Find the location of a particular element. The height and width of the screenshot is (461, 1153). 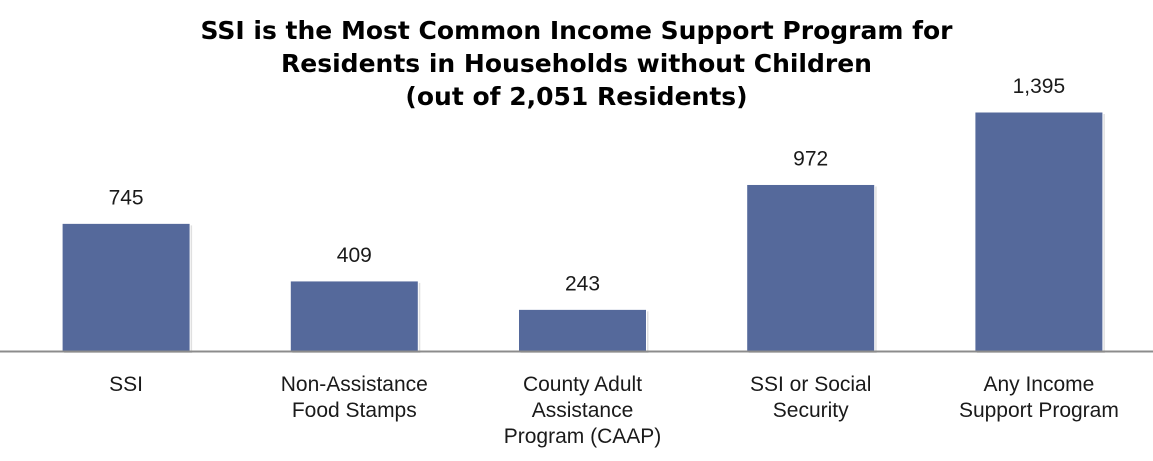

category-label: Non-Assistance Food Stamps is located at coordinates (354, 397).